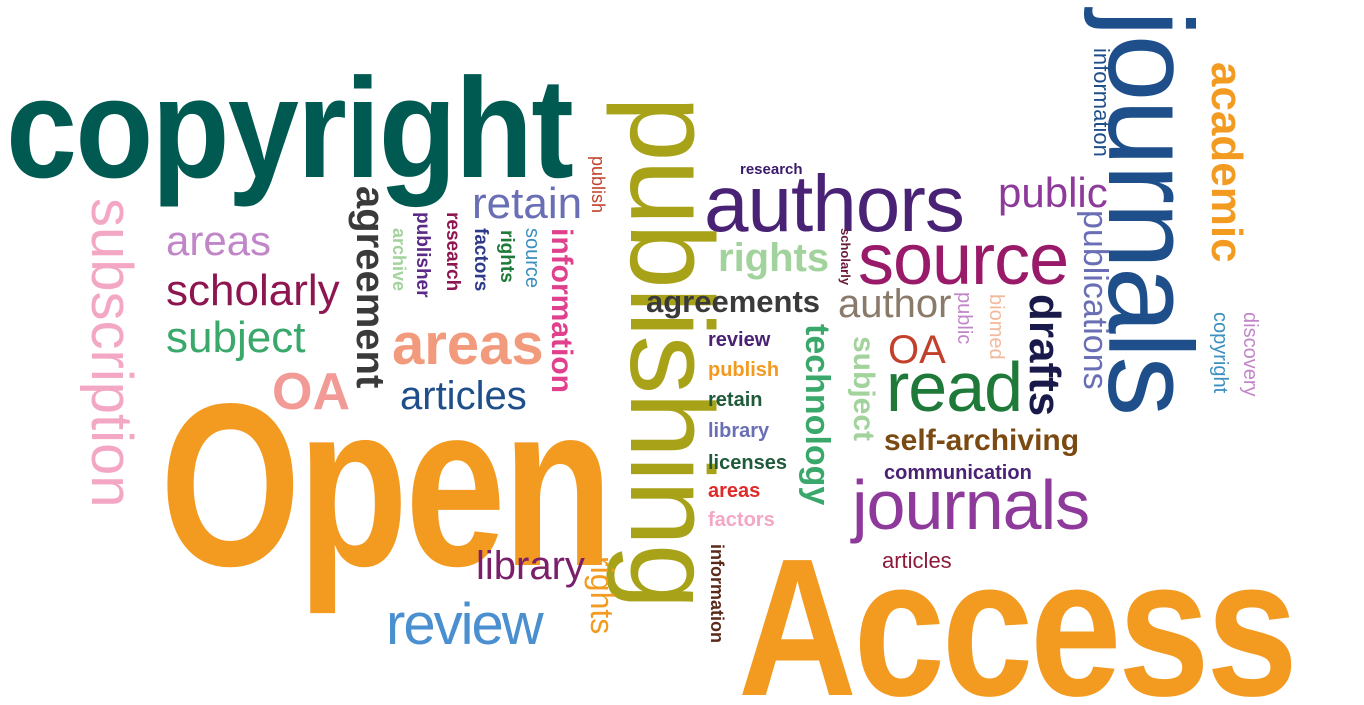 This screenshot has width=1364, height=705. Describe the element at coordinates (1220, 353) in the screenshot. I see `word-copyright-2: copyright` at that location.